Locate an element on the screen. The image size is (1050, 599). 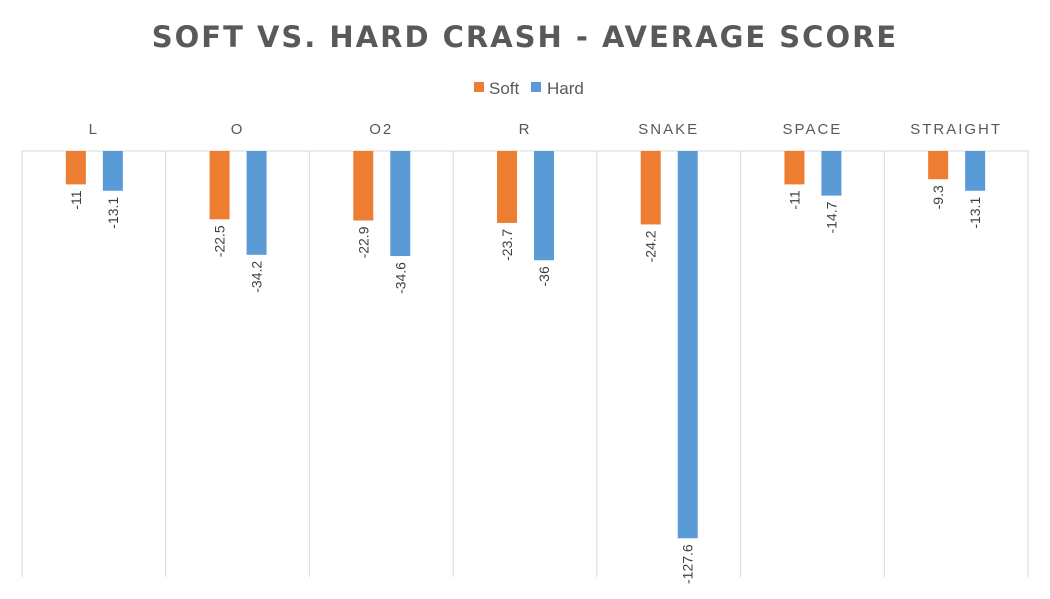
bar-hard-straight is located at coordinates (975, 171).